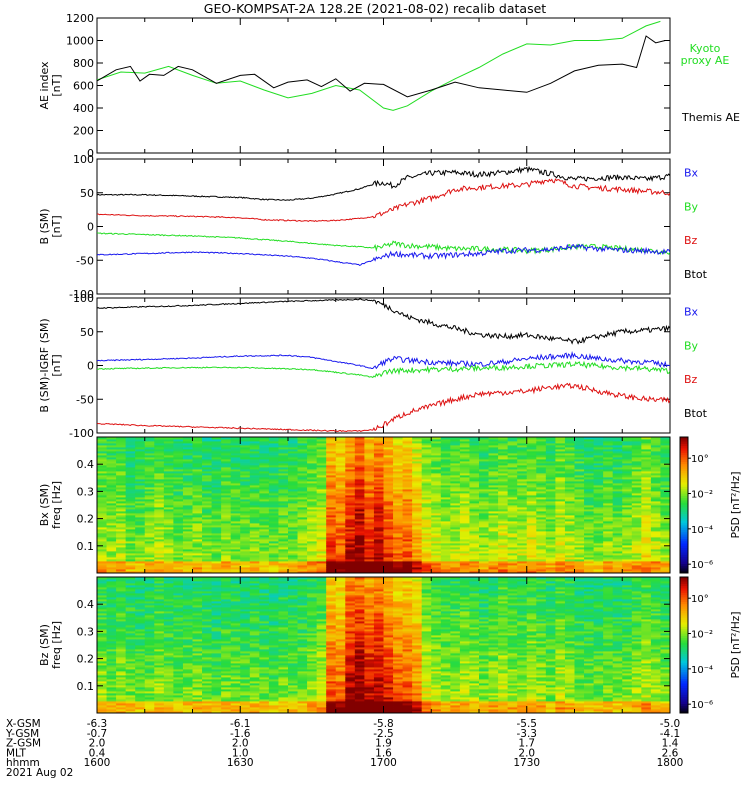  I want to click on series-line-by, so click(383, 200).